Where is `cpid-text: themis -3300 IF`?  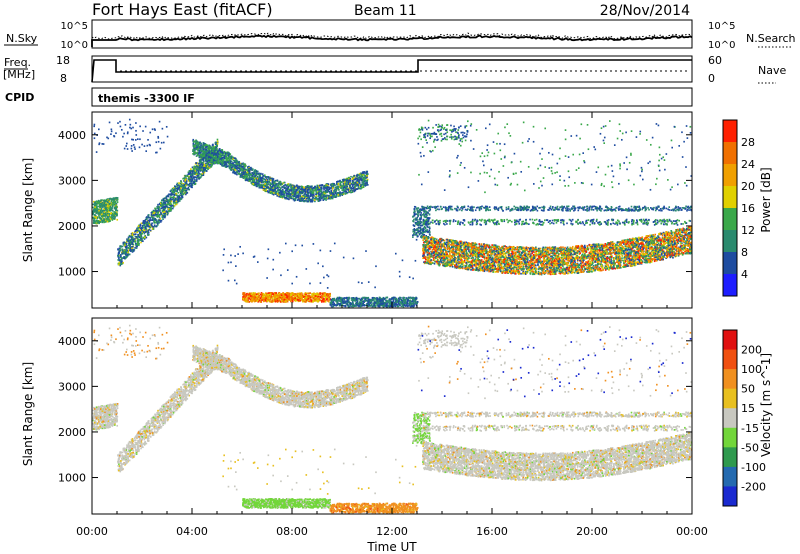
cpid-text: themis -3300 IF is located at coordinates (146, 98).